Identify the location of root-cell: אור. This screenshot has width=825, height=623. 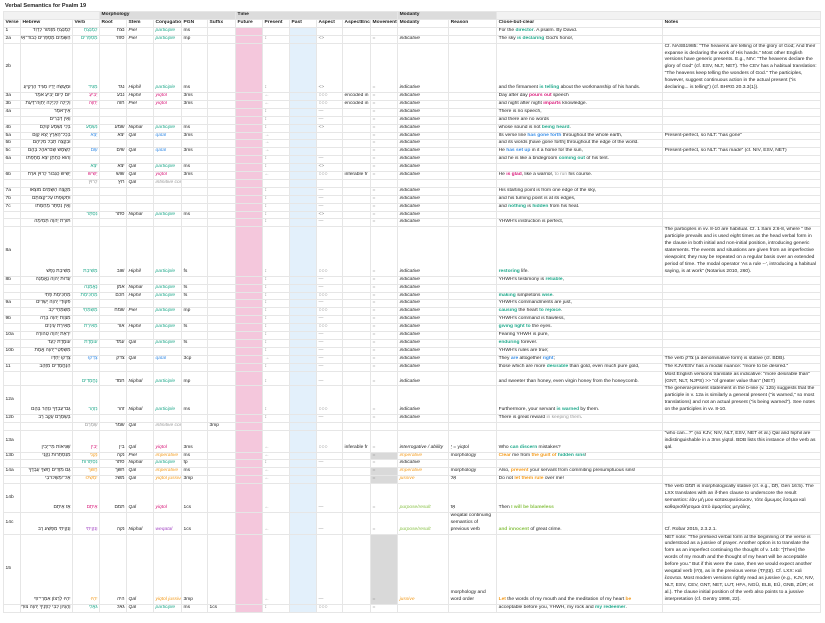
(113, 328).